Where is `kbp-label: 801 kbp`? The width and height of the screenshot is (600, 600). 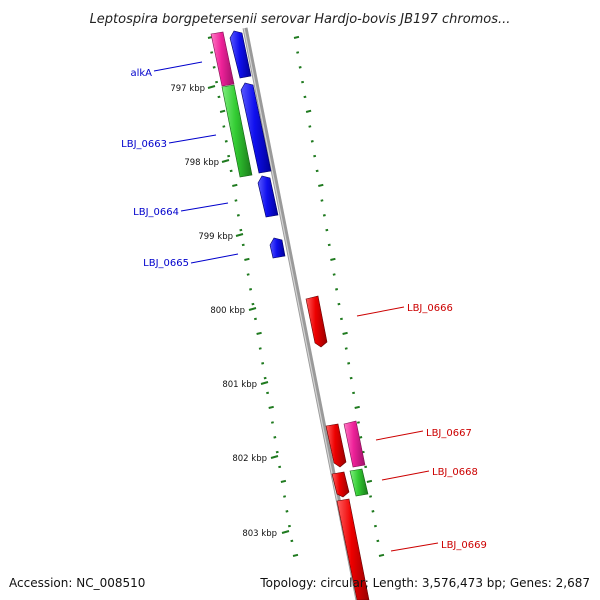 kbp-label: 801 kbp is located at coordinates (239, 385).